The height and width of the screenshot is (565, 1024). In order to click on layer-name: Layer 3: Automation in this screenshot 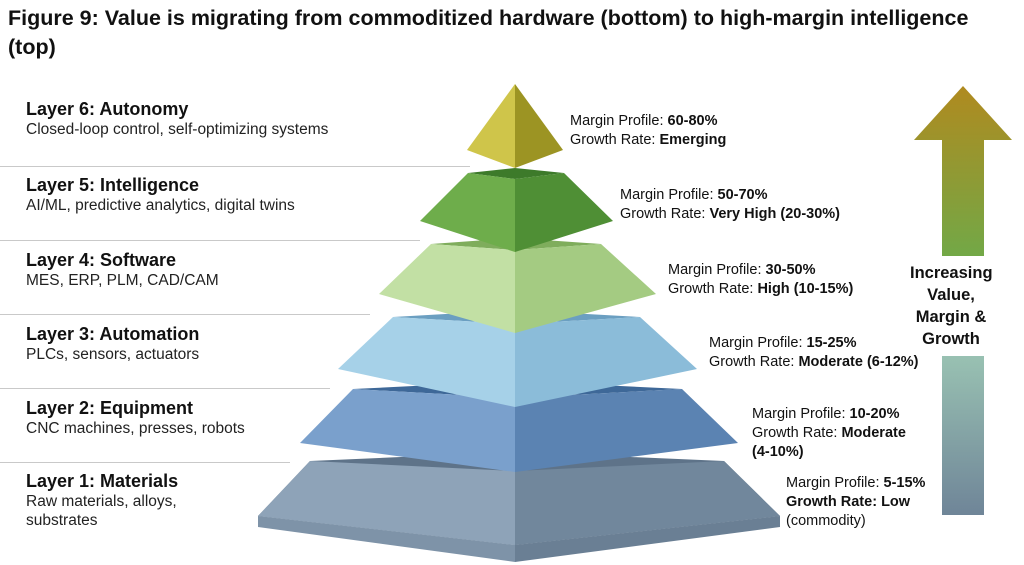, I will do `click(113, 334)`.